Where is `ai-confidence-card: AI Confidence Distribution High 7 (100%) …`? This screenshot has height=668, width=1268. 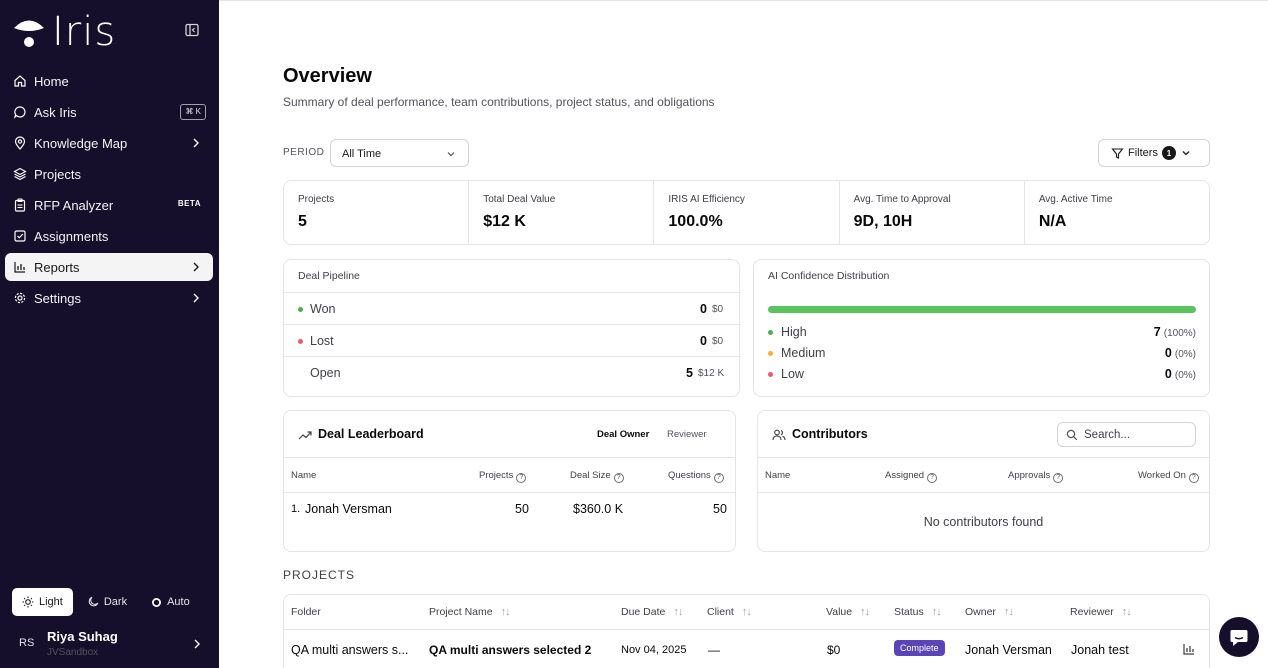 ai-confidence-card: AI Confidence Distribution High 7 (100%) … is located at coordinates (981, 328).